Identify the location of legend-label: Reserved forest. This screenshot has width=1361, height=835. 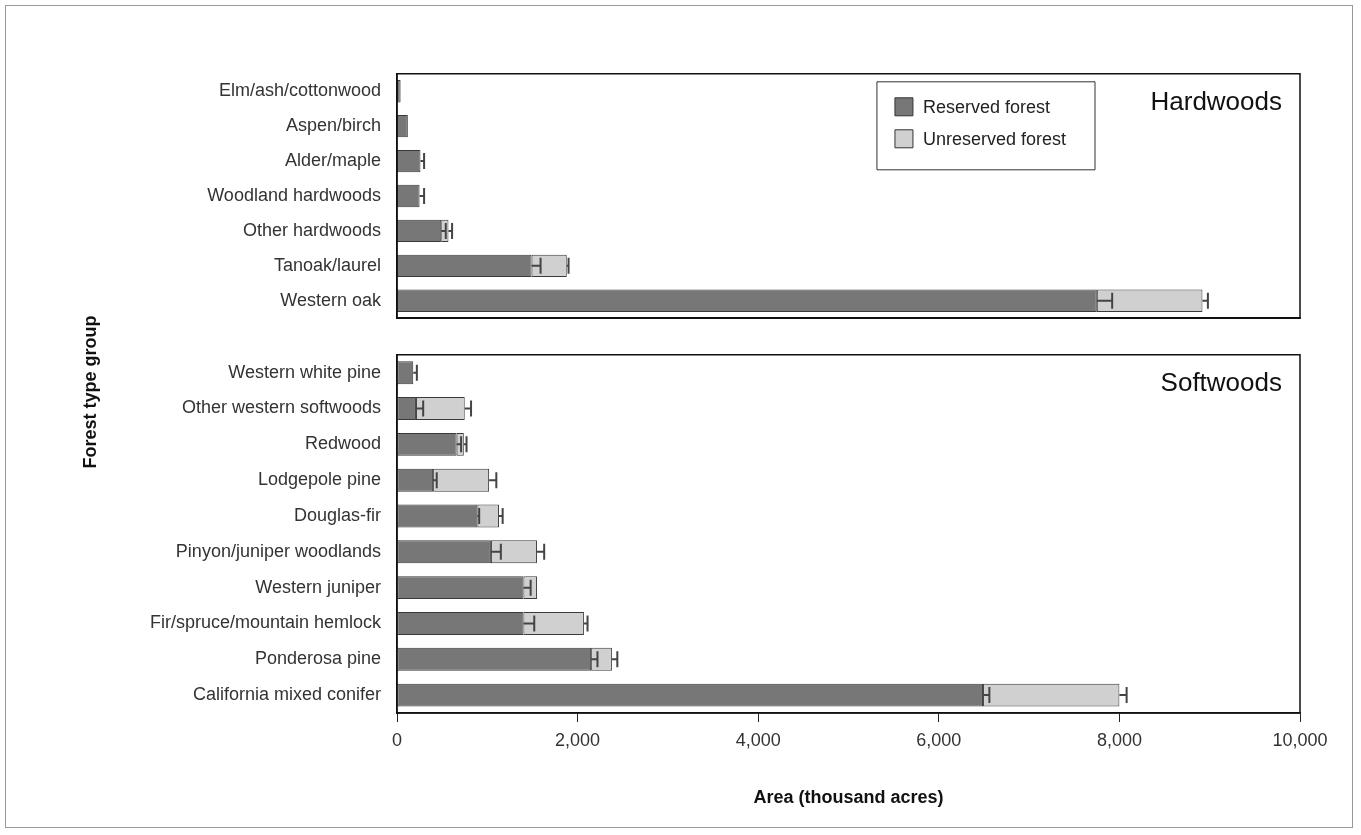
(986, 106).